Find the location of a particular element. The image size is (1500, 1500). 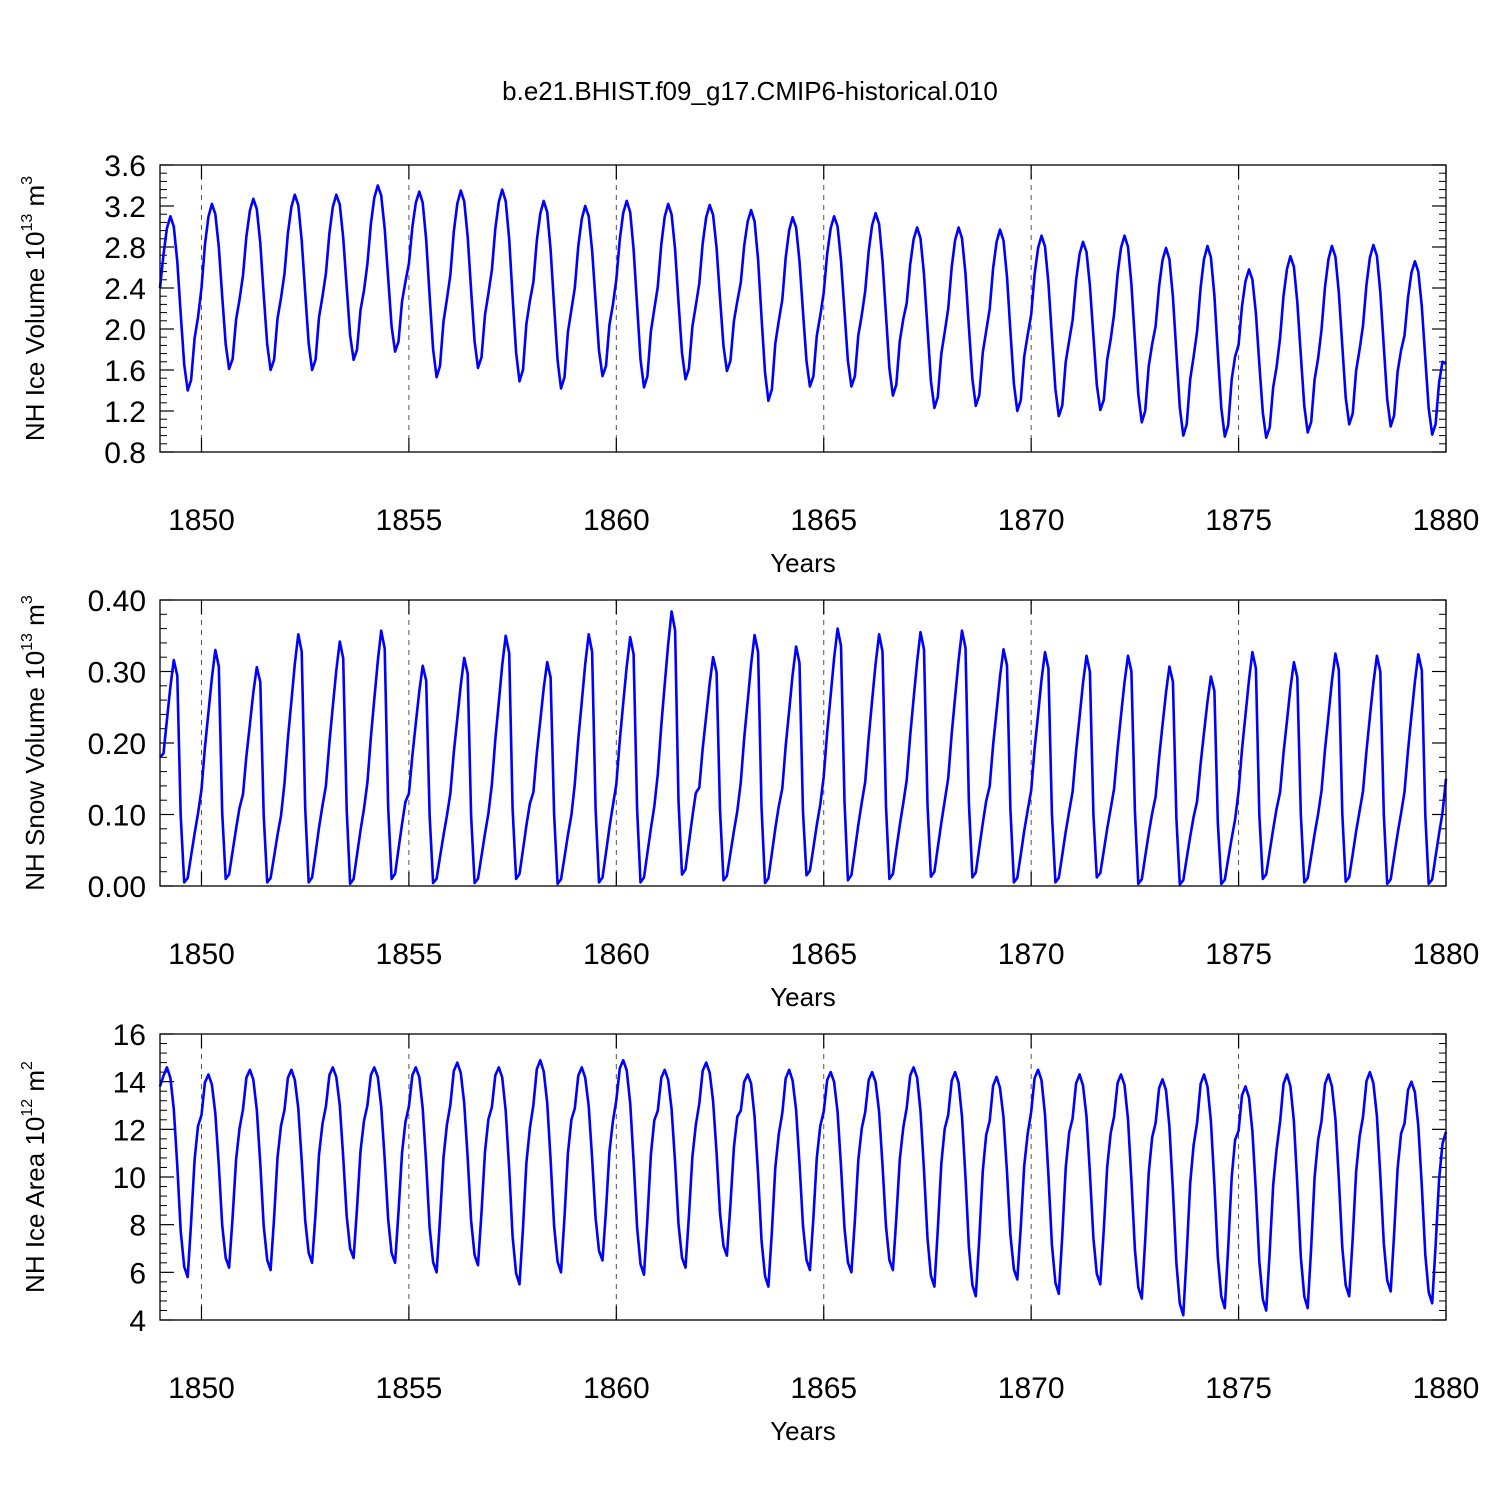

snow-volume-ytick-label: 0.10 is located at coordinates (117, 816).